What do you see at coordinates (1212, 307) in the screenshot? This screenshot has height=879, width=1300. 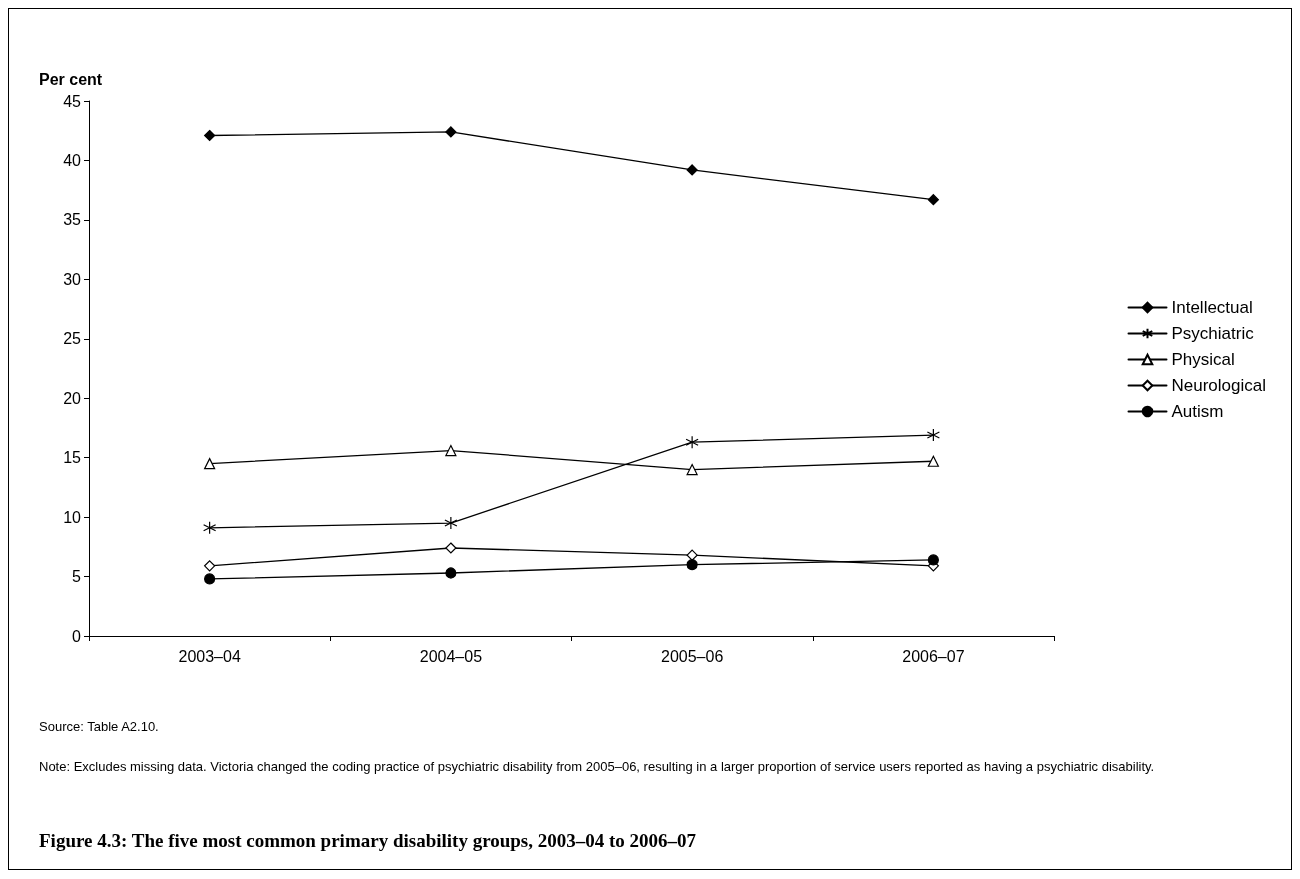 I see `legend-label: Intellectual` at bounding box center [1212, 307].